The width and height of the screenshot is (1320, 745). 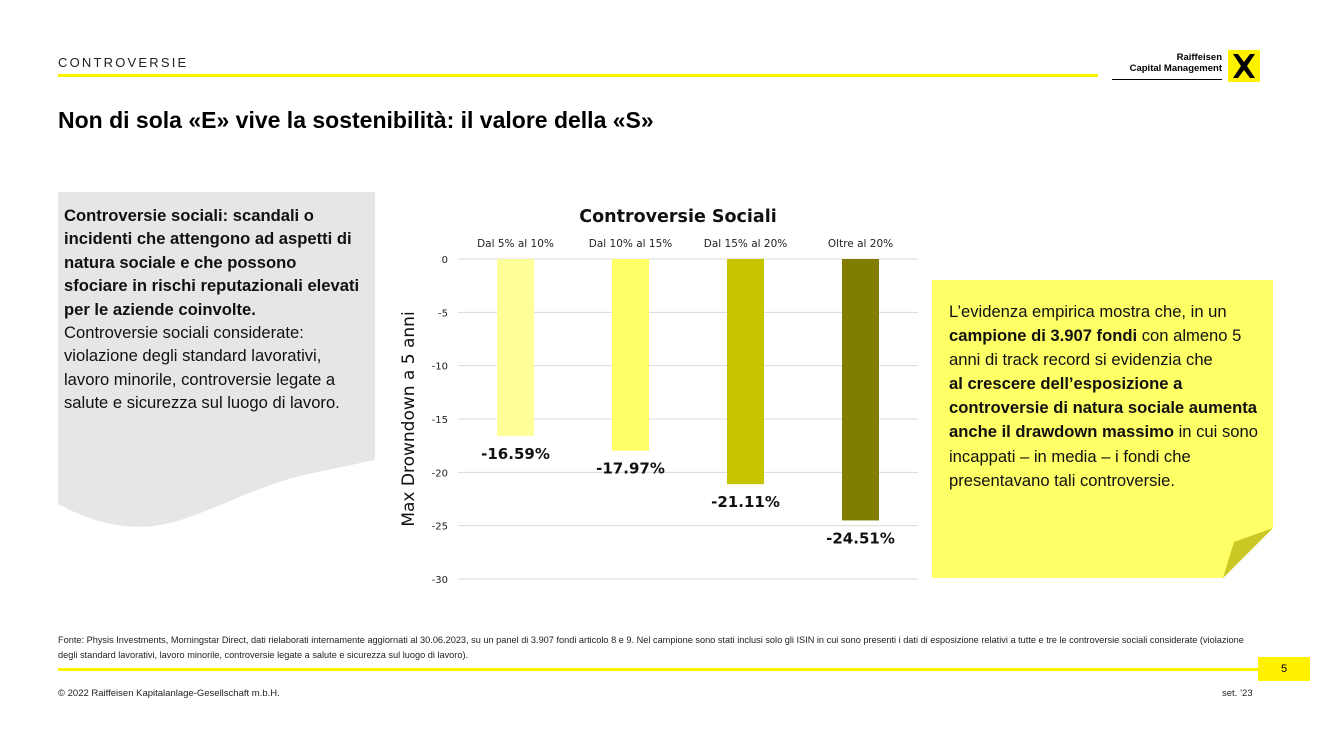 I want to click on raiffeisen-logo: Raiffeisen Capital Management, so click(x=1184, y=67).